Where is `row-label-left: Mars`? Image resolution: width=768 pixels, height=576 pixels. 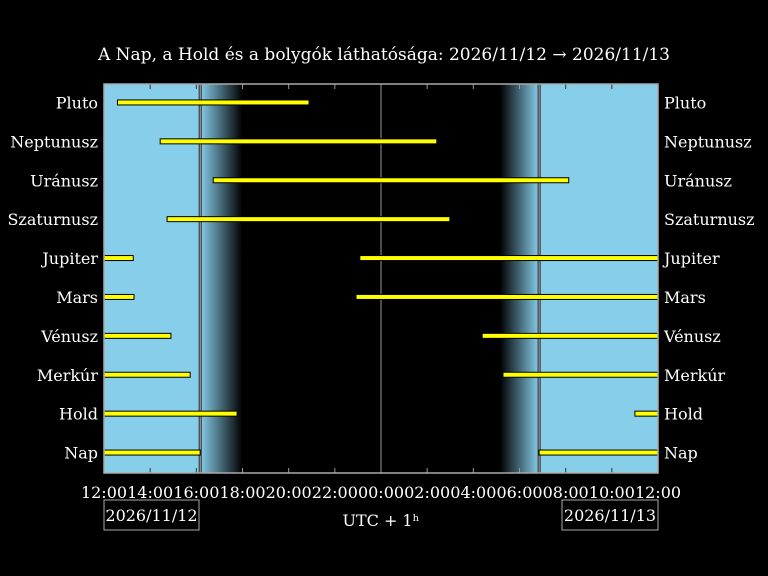
row-label-left: Mars is located at coordinates (77, 297).